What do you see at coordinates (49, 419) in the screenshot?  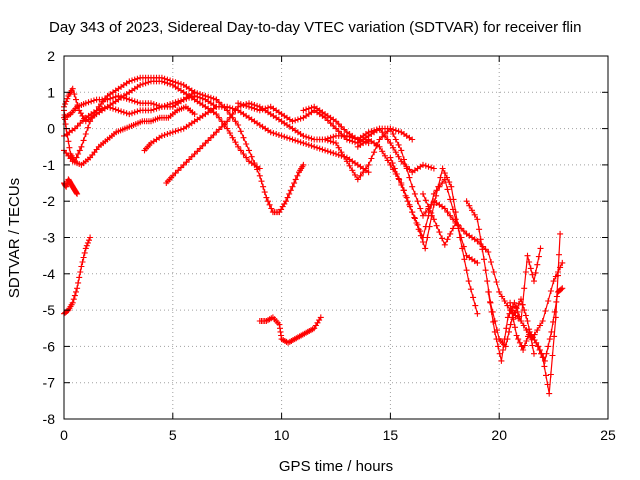 I see `y-tick-label: -8` at bounding box center [49, 419].